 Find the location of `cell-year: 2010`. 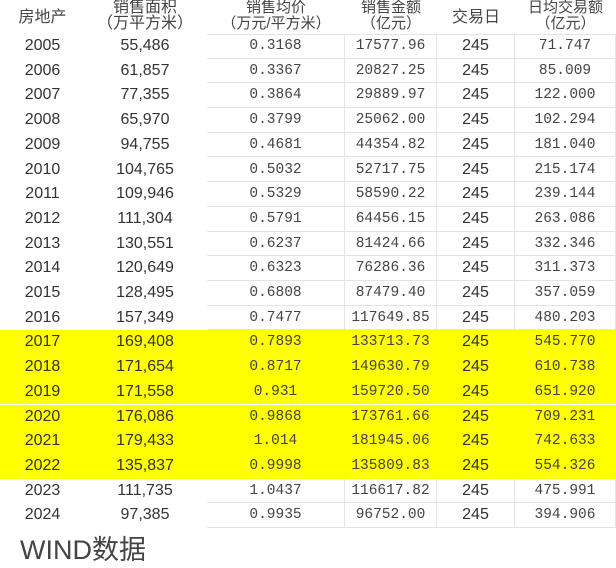

cell-year: 2010 is located at coordinates (42, 169).